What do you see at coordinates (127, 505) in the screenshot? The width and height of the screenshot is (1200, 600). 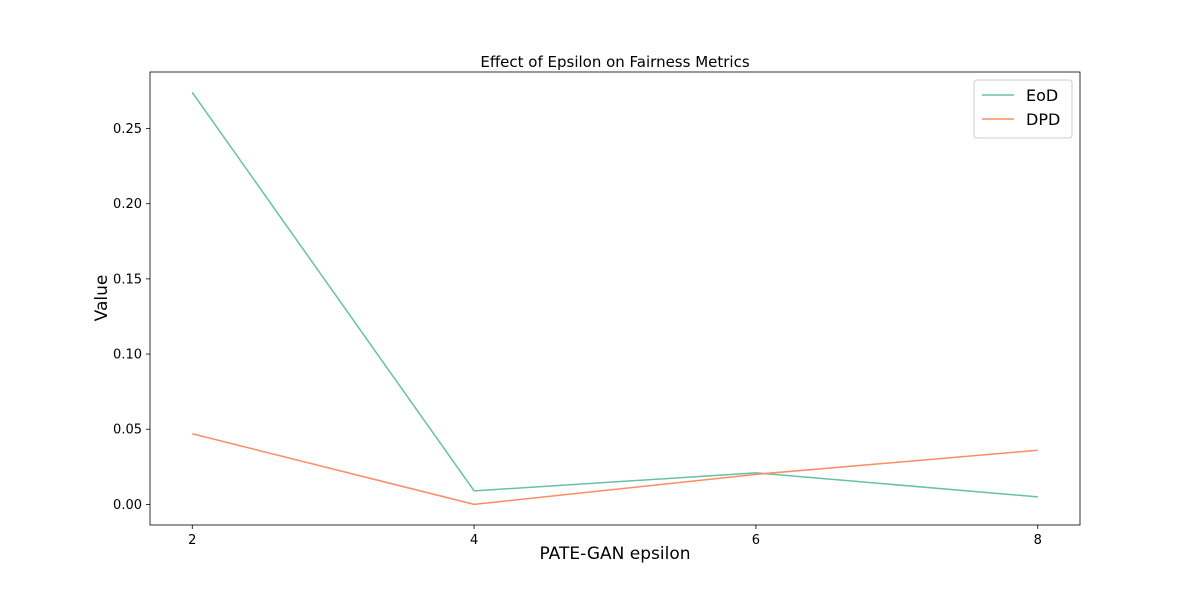 I see `y-tick-label: 0.00` at bounding box center [127, 505].